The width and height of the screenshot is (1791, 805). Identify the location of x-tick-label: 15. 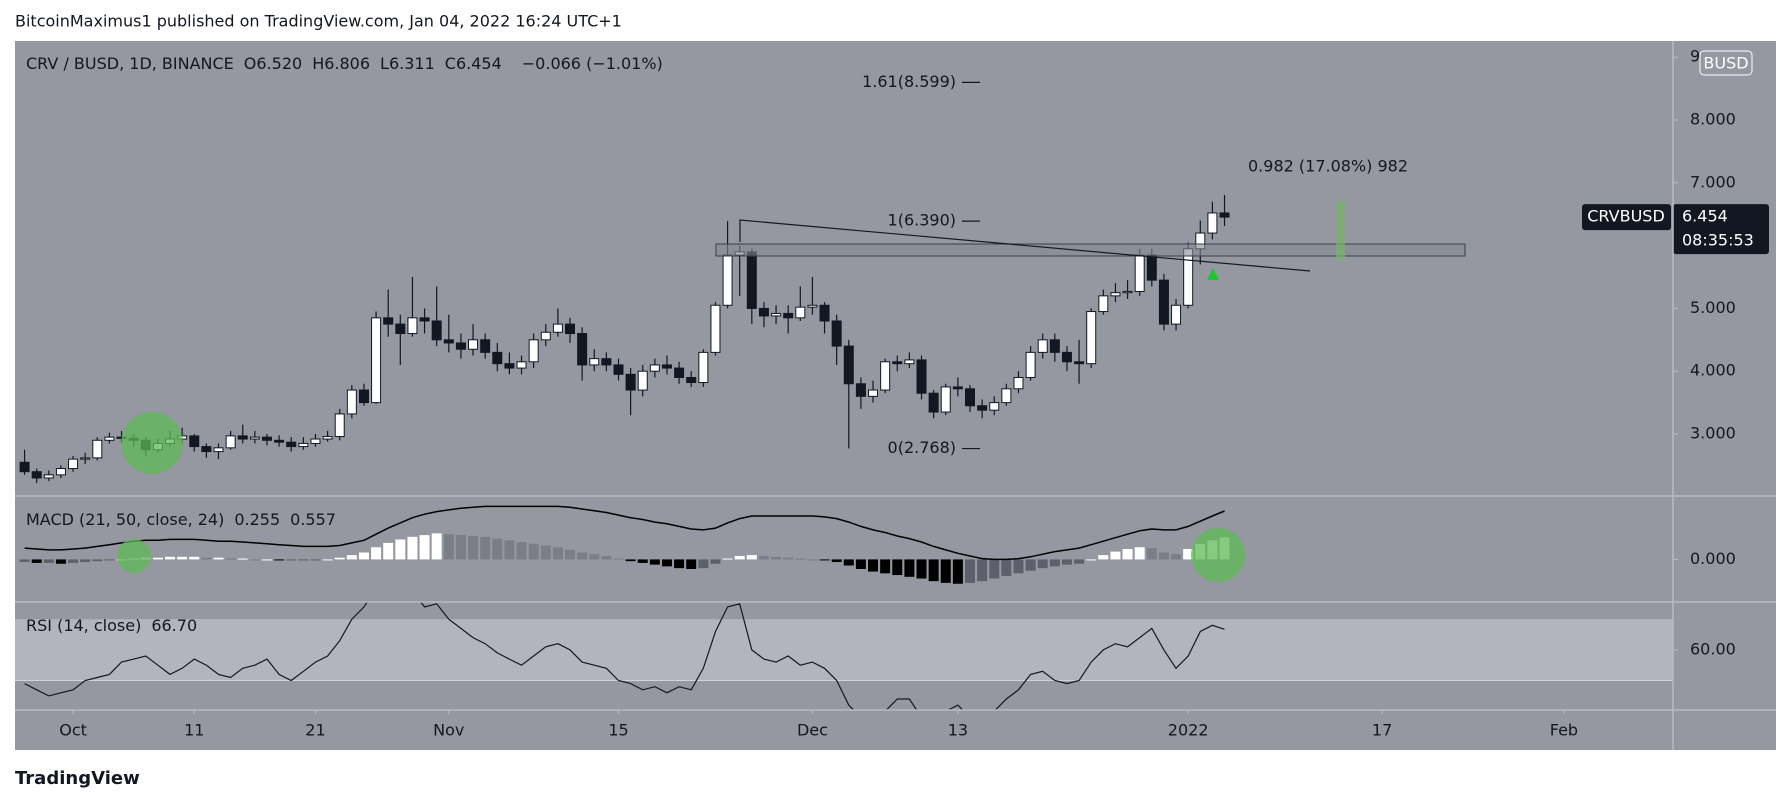
(618, 730).